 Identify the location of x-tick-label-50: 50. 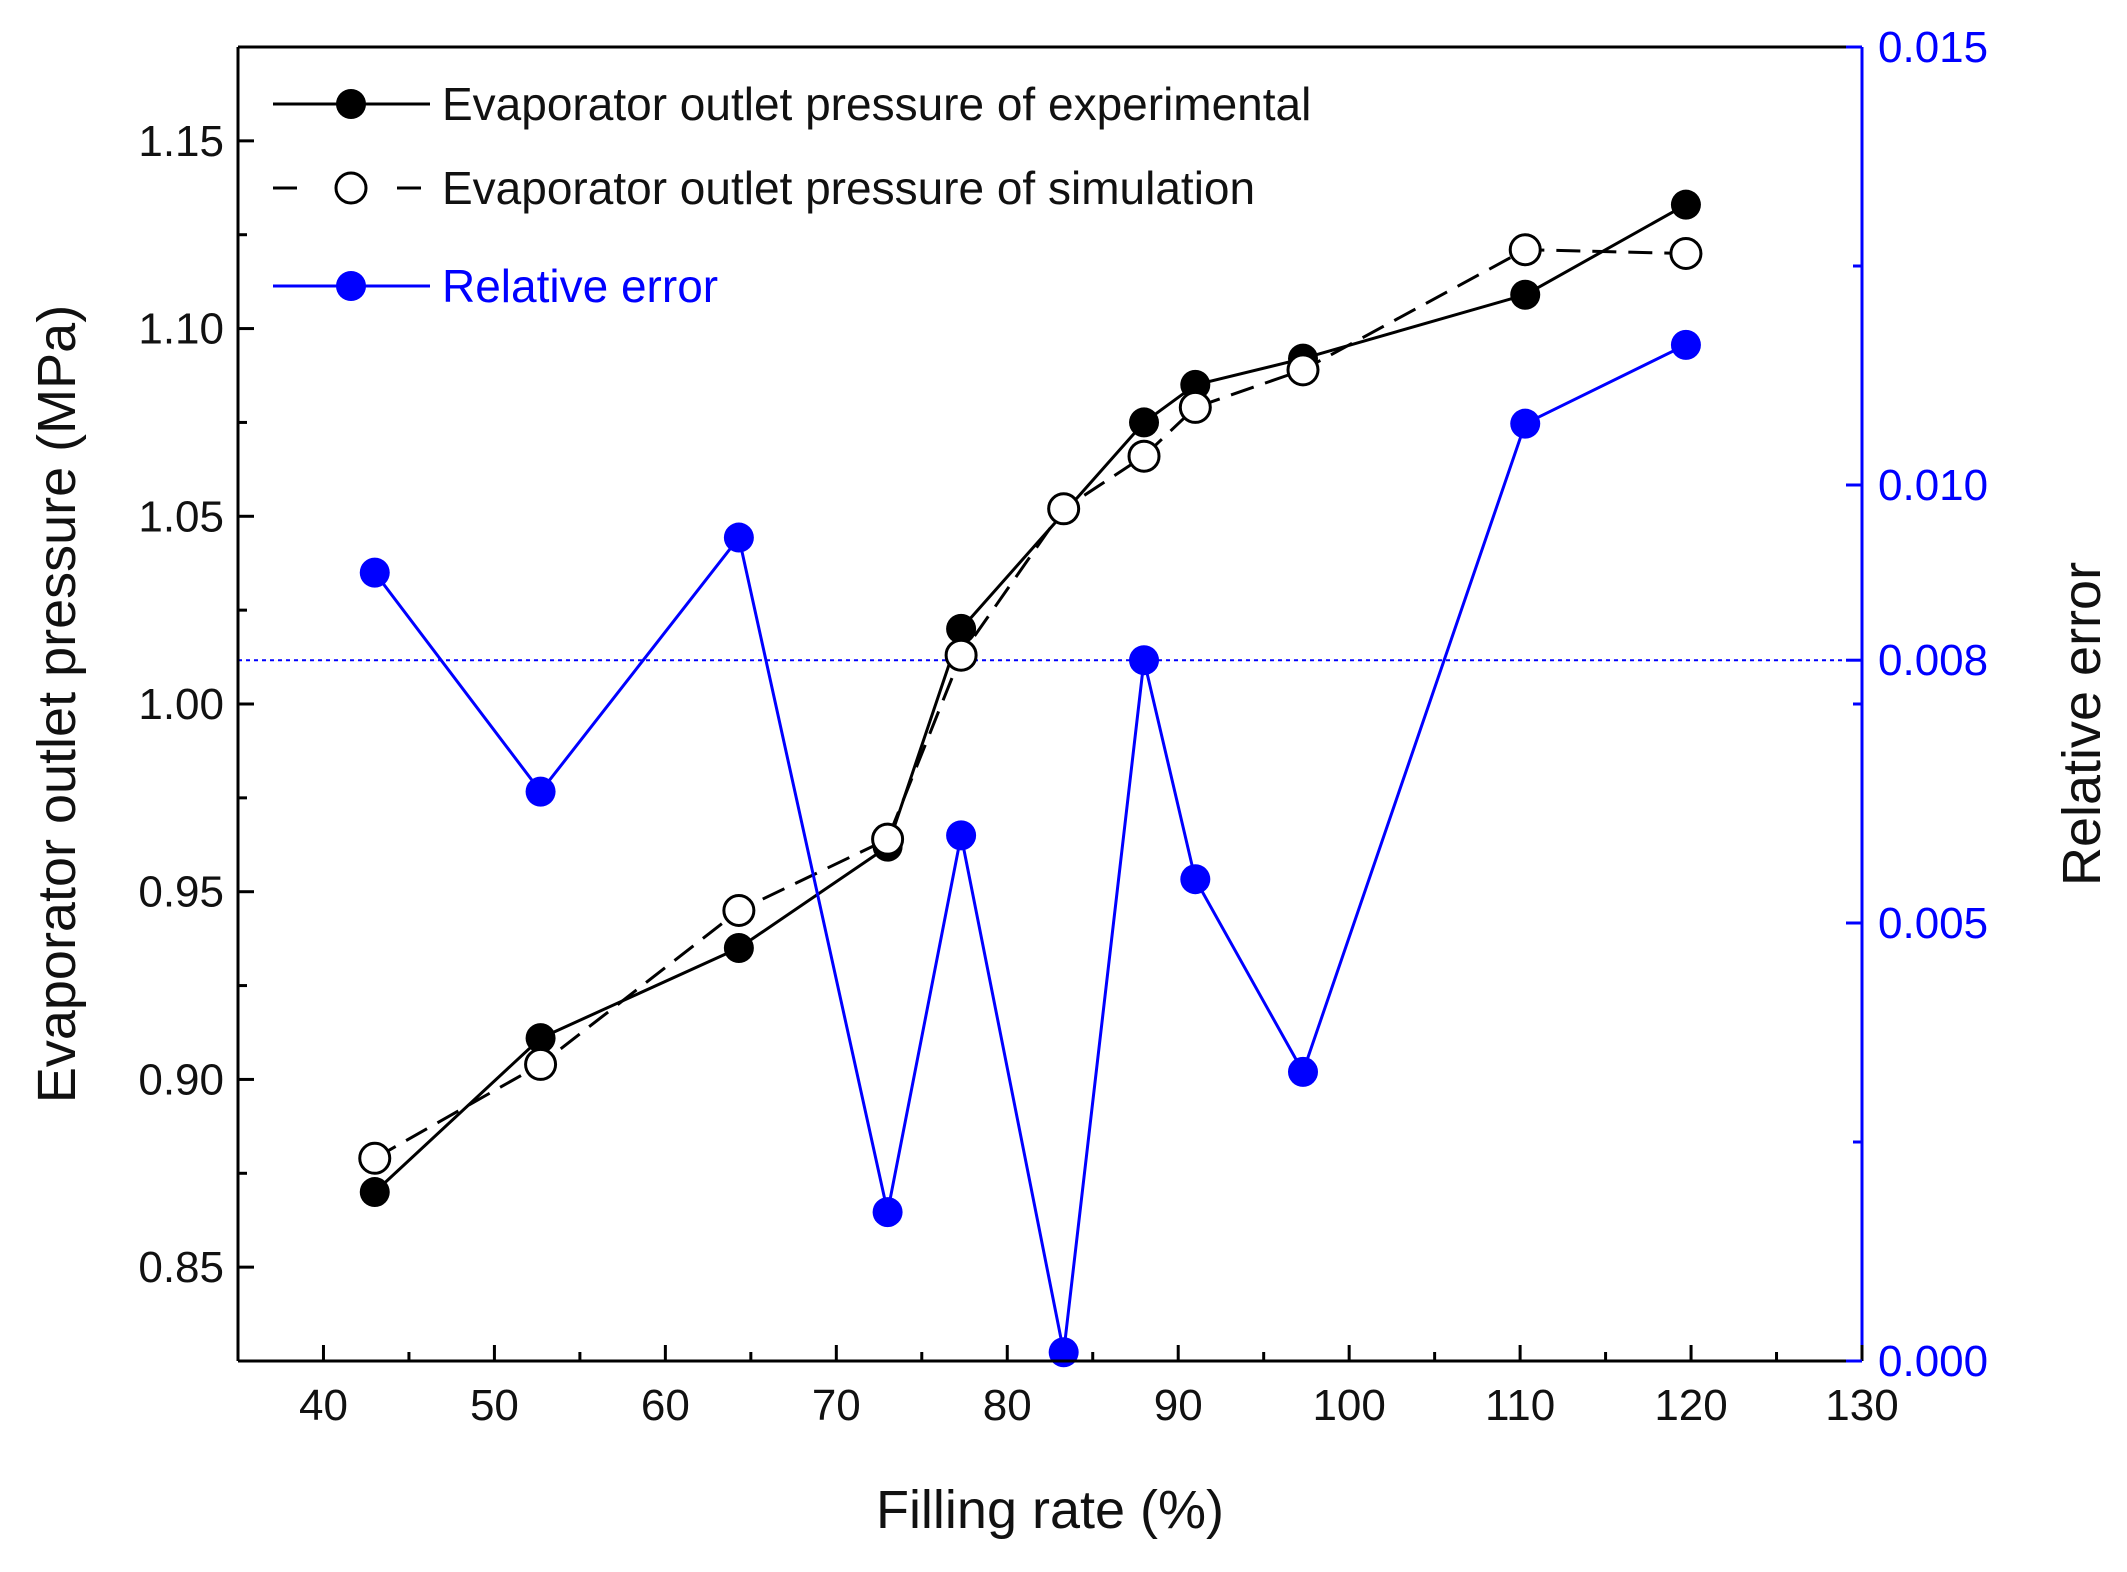
(494, 1405).